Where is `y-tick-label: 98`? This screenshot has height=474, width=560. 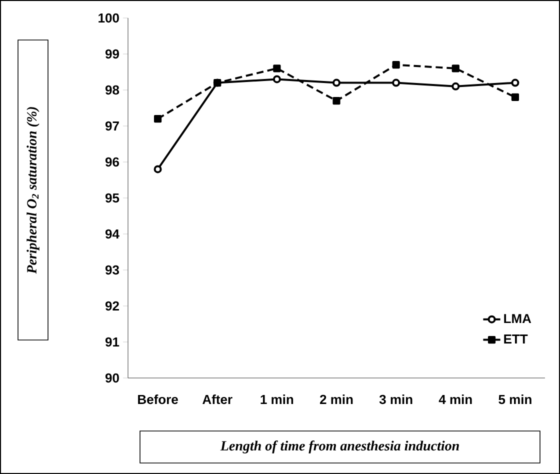
y-tick-label: 98 is located at coordinates (112, 90).